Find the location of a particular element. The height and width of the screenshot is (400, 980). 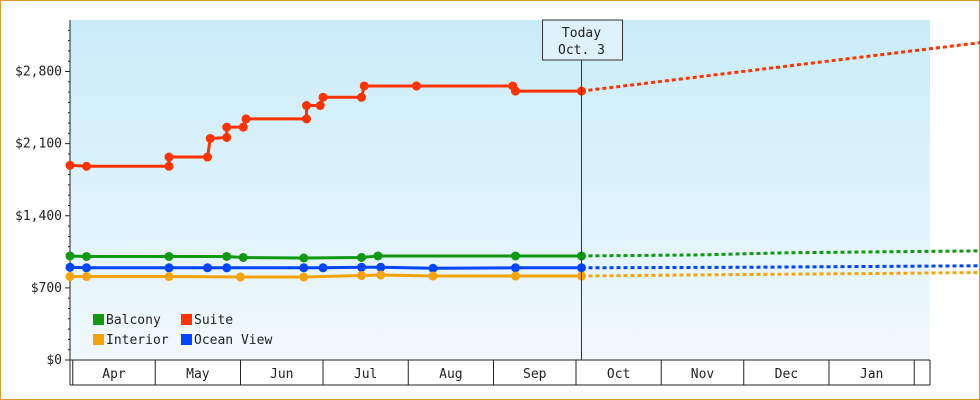

legend-label: Balcony is located at coordinates (133, 320).